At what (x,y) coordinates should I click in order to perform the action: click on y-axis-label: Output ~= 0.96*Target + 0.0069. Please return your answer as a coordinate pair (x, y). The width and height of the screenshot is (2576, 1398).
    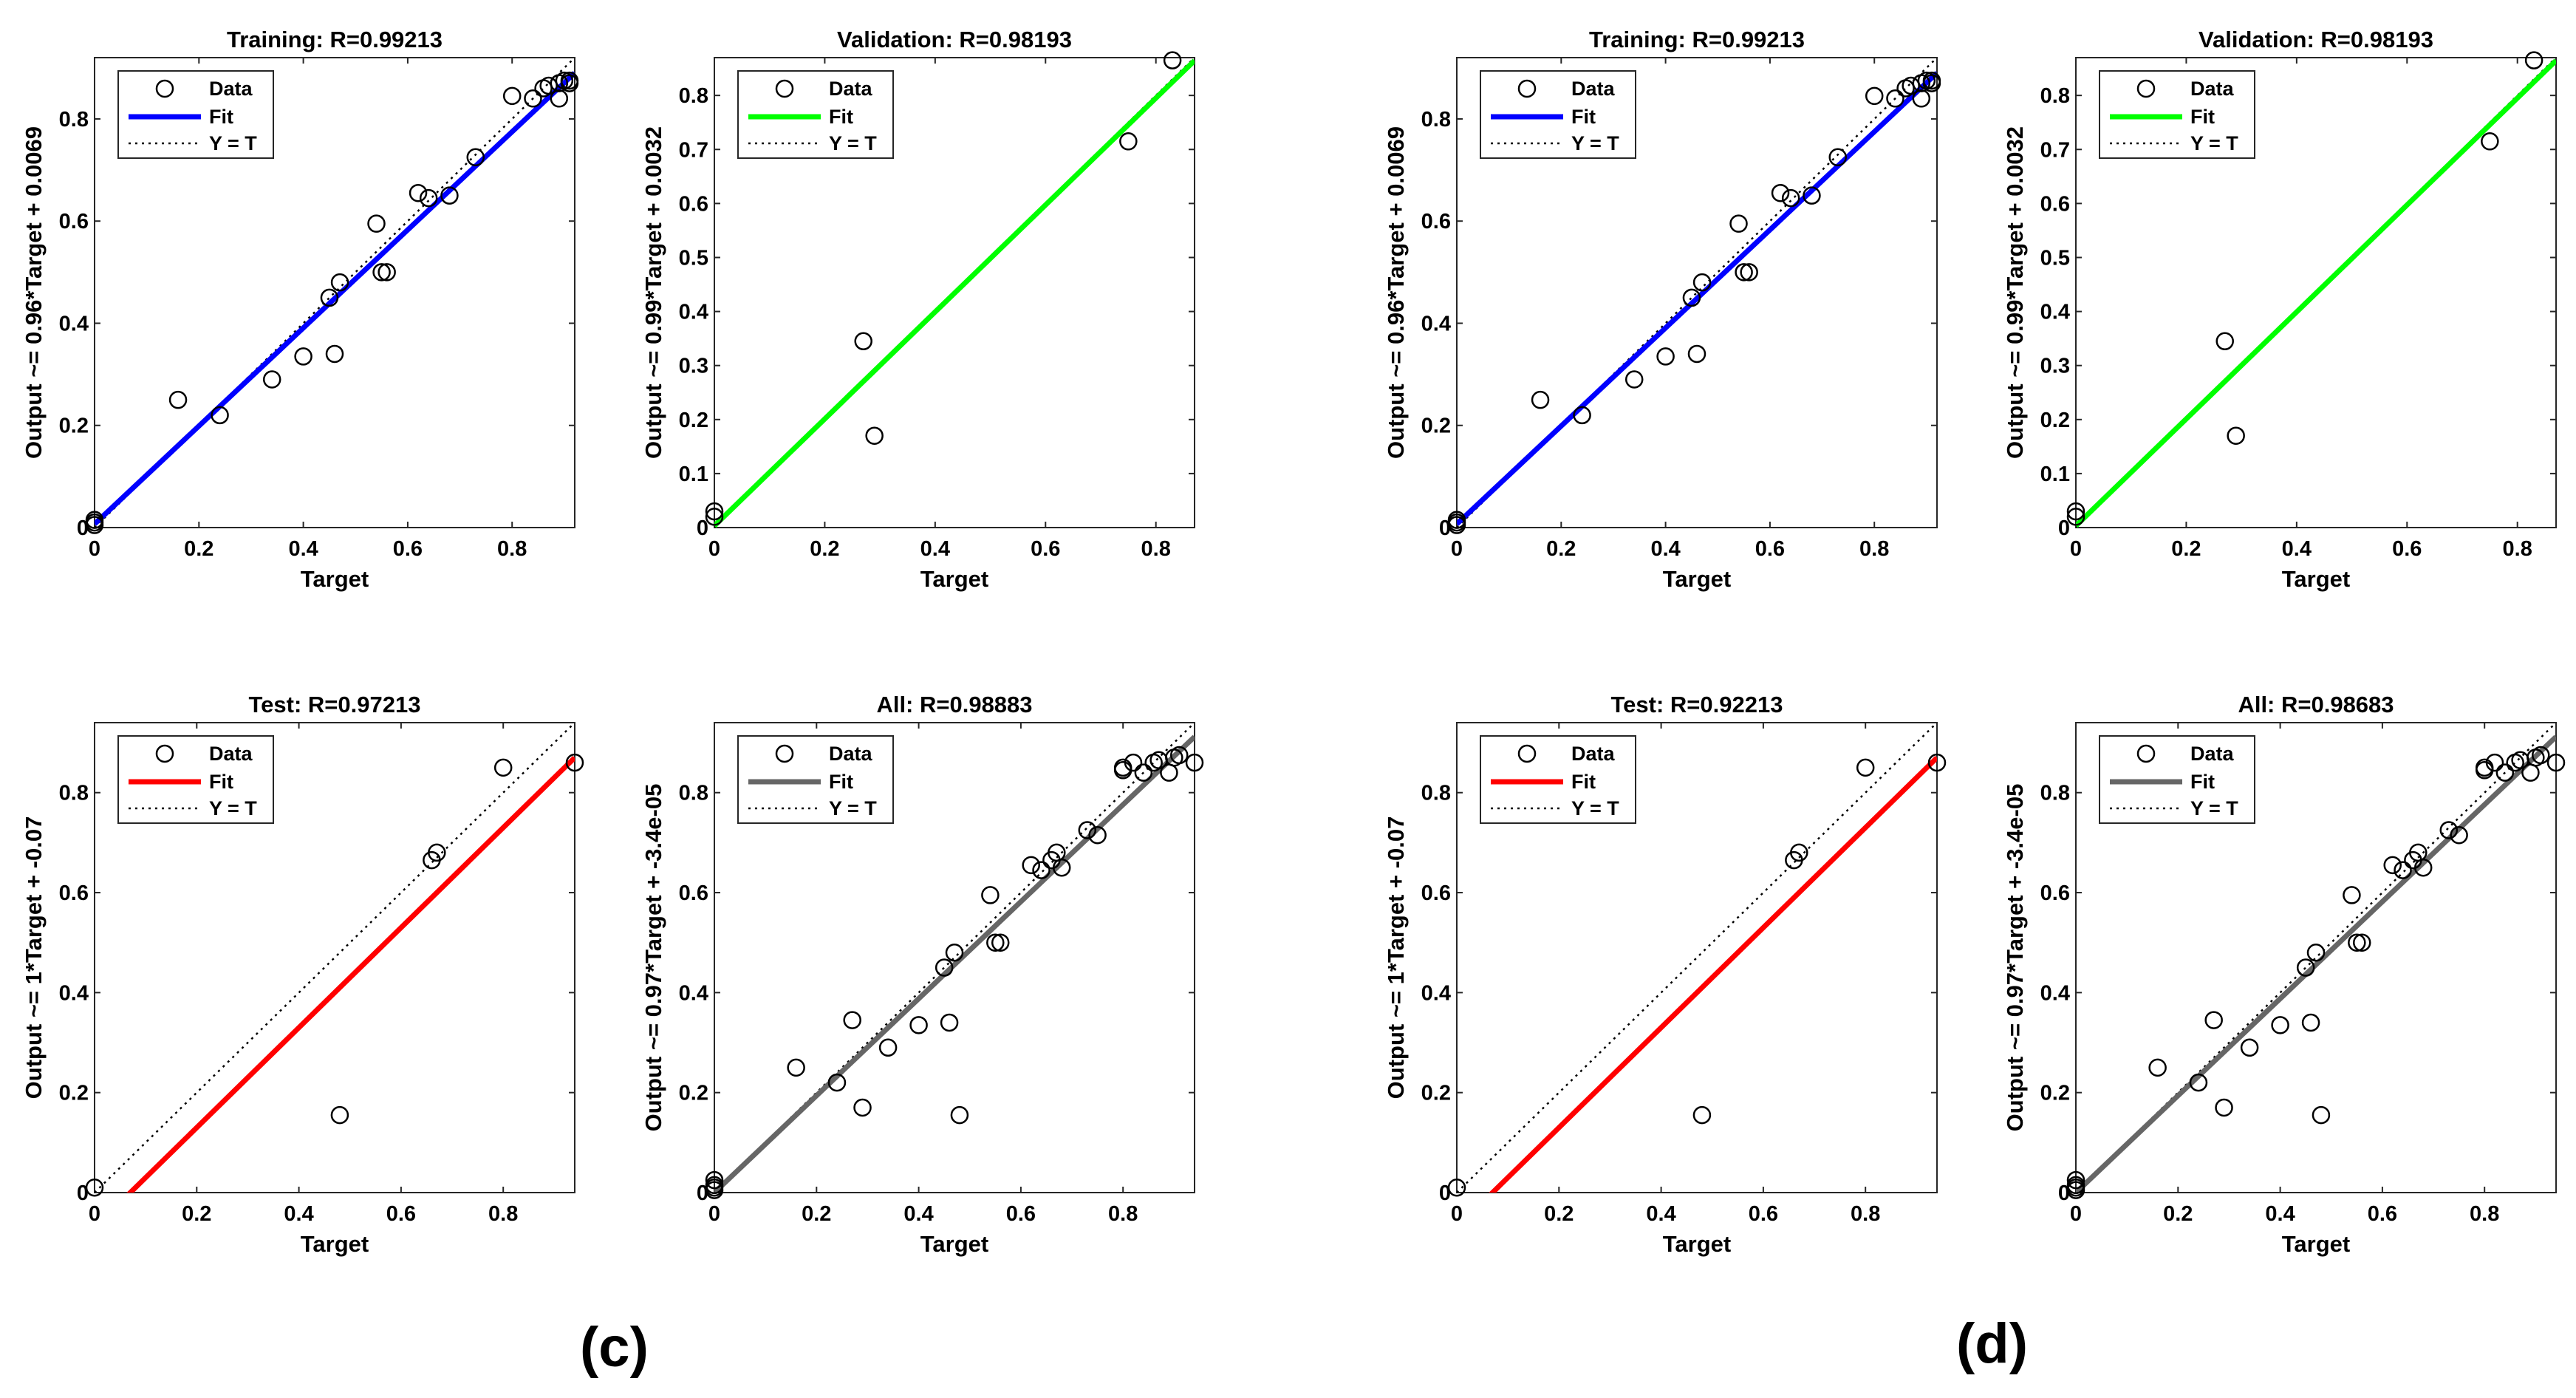
    Looking at the image, I should click on (34, 292).